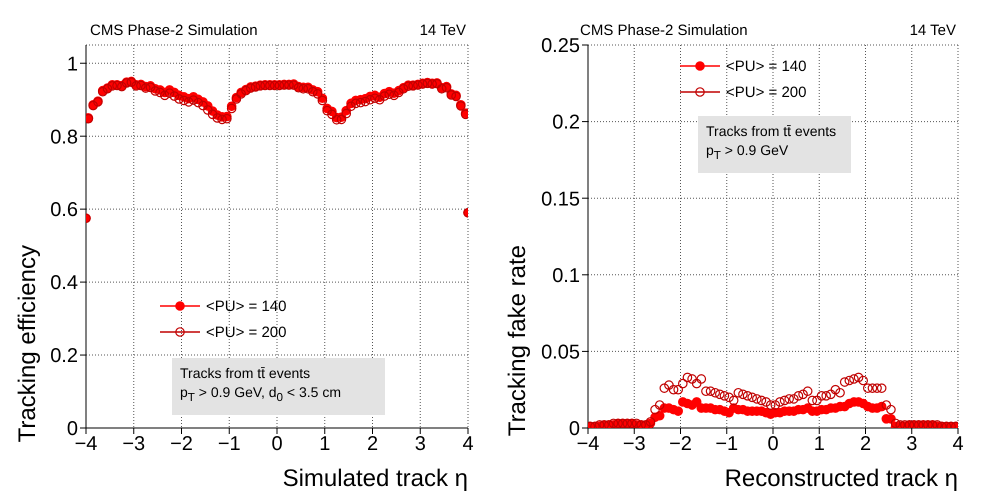 This screenshot has height=496, width=988. Describe the element at coordinates (560, 199) in the screenshot. I see `y-tick-label: 0.15` at that location.